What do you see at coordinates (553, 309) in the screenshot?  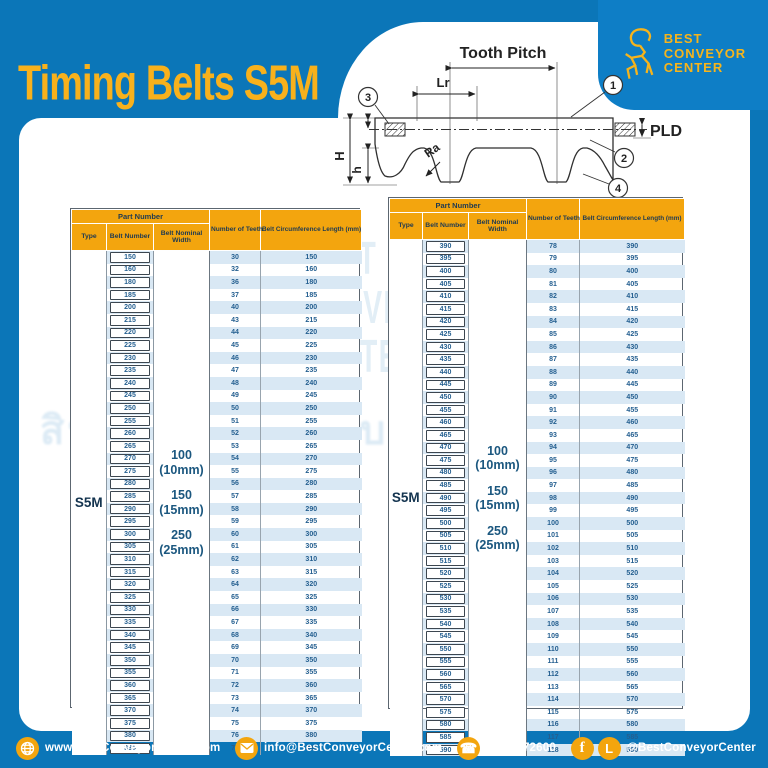 I see `teeth-cell: 83` at bounding box center [553, 309].